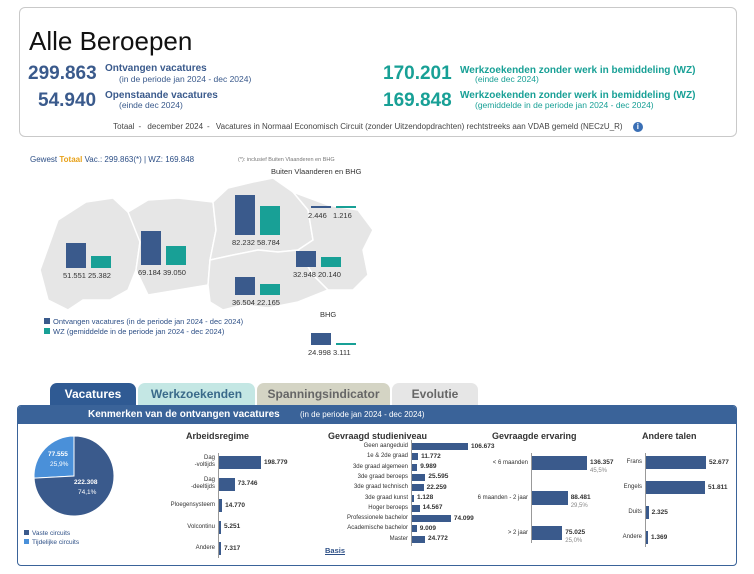 This screenshot has height=574, width=754. Describe the element at coordinates (243, 302) in the screenshot. I see `map-value-vac-vlaams-brabant: 36.504` at that location.